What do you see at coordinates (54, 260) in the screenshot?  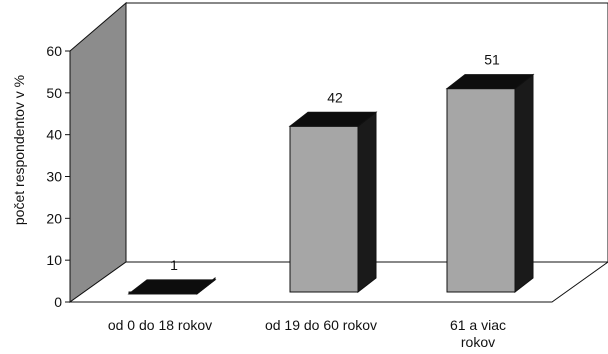 I see `y-tick-label: 10` at bounding box center [54, 260].